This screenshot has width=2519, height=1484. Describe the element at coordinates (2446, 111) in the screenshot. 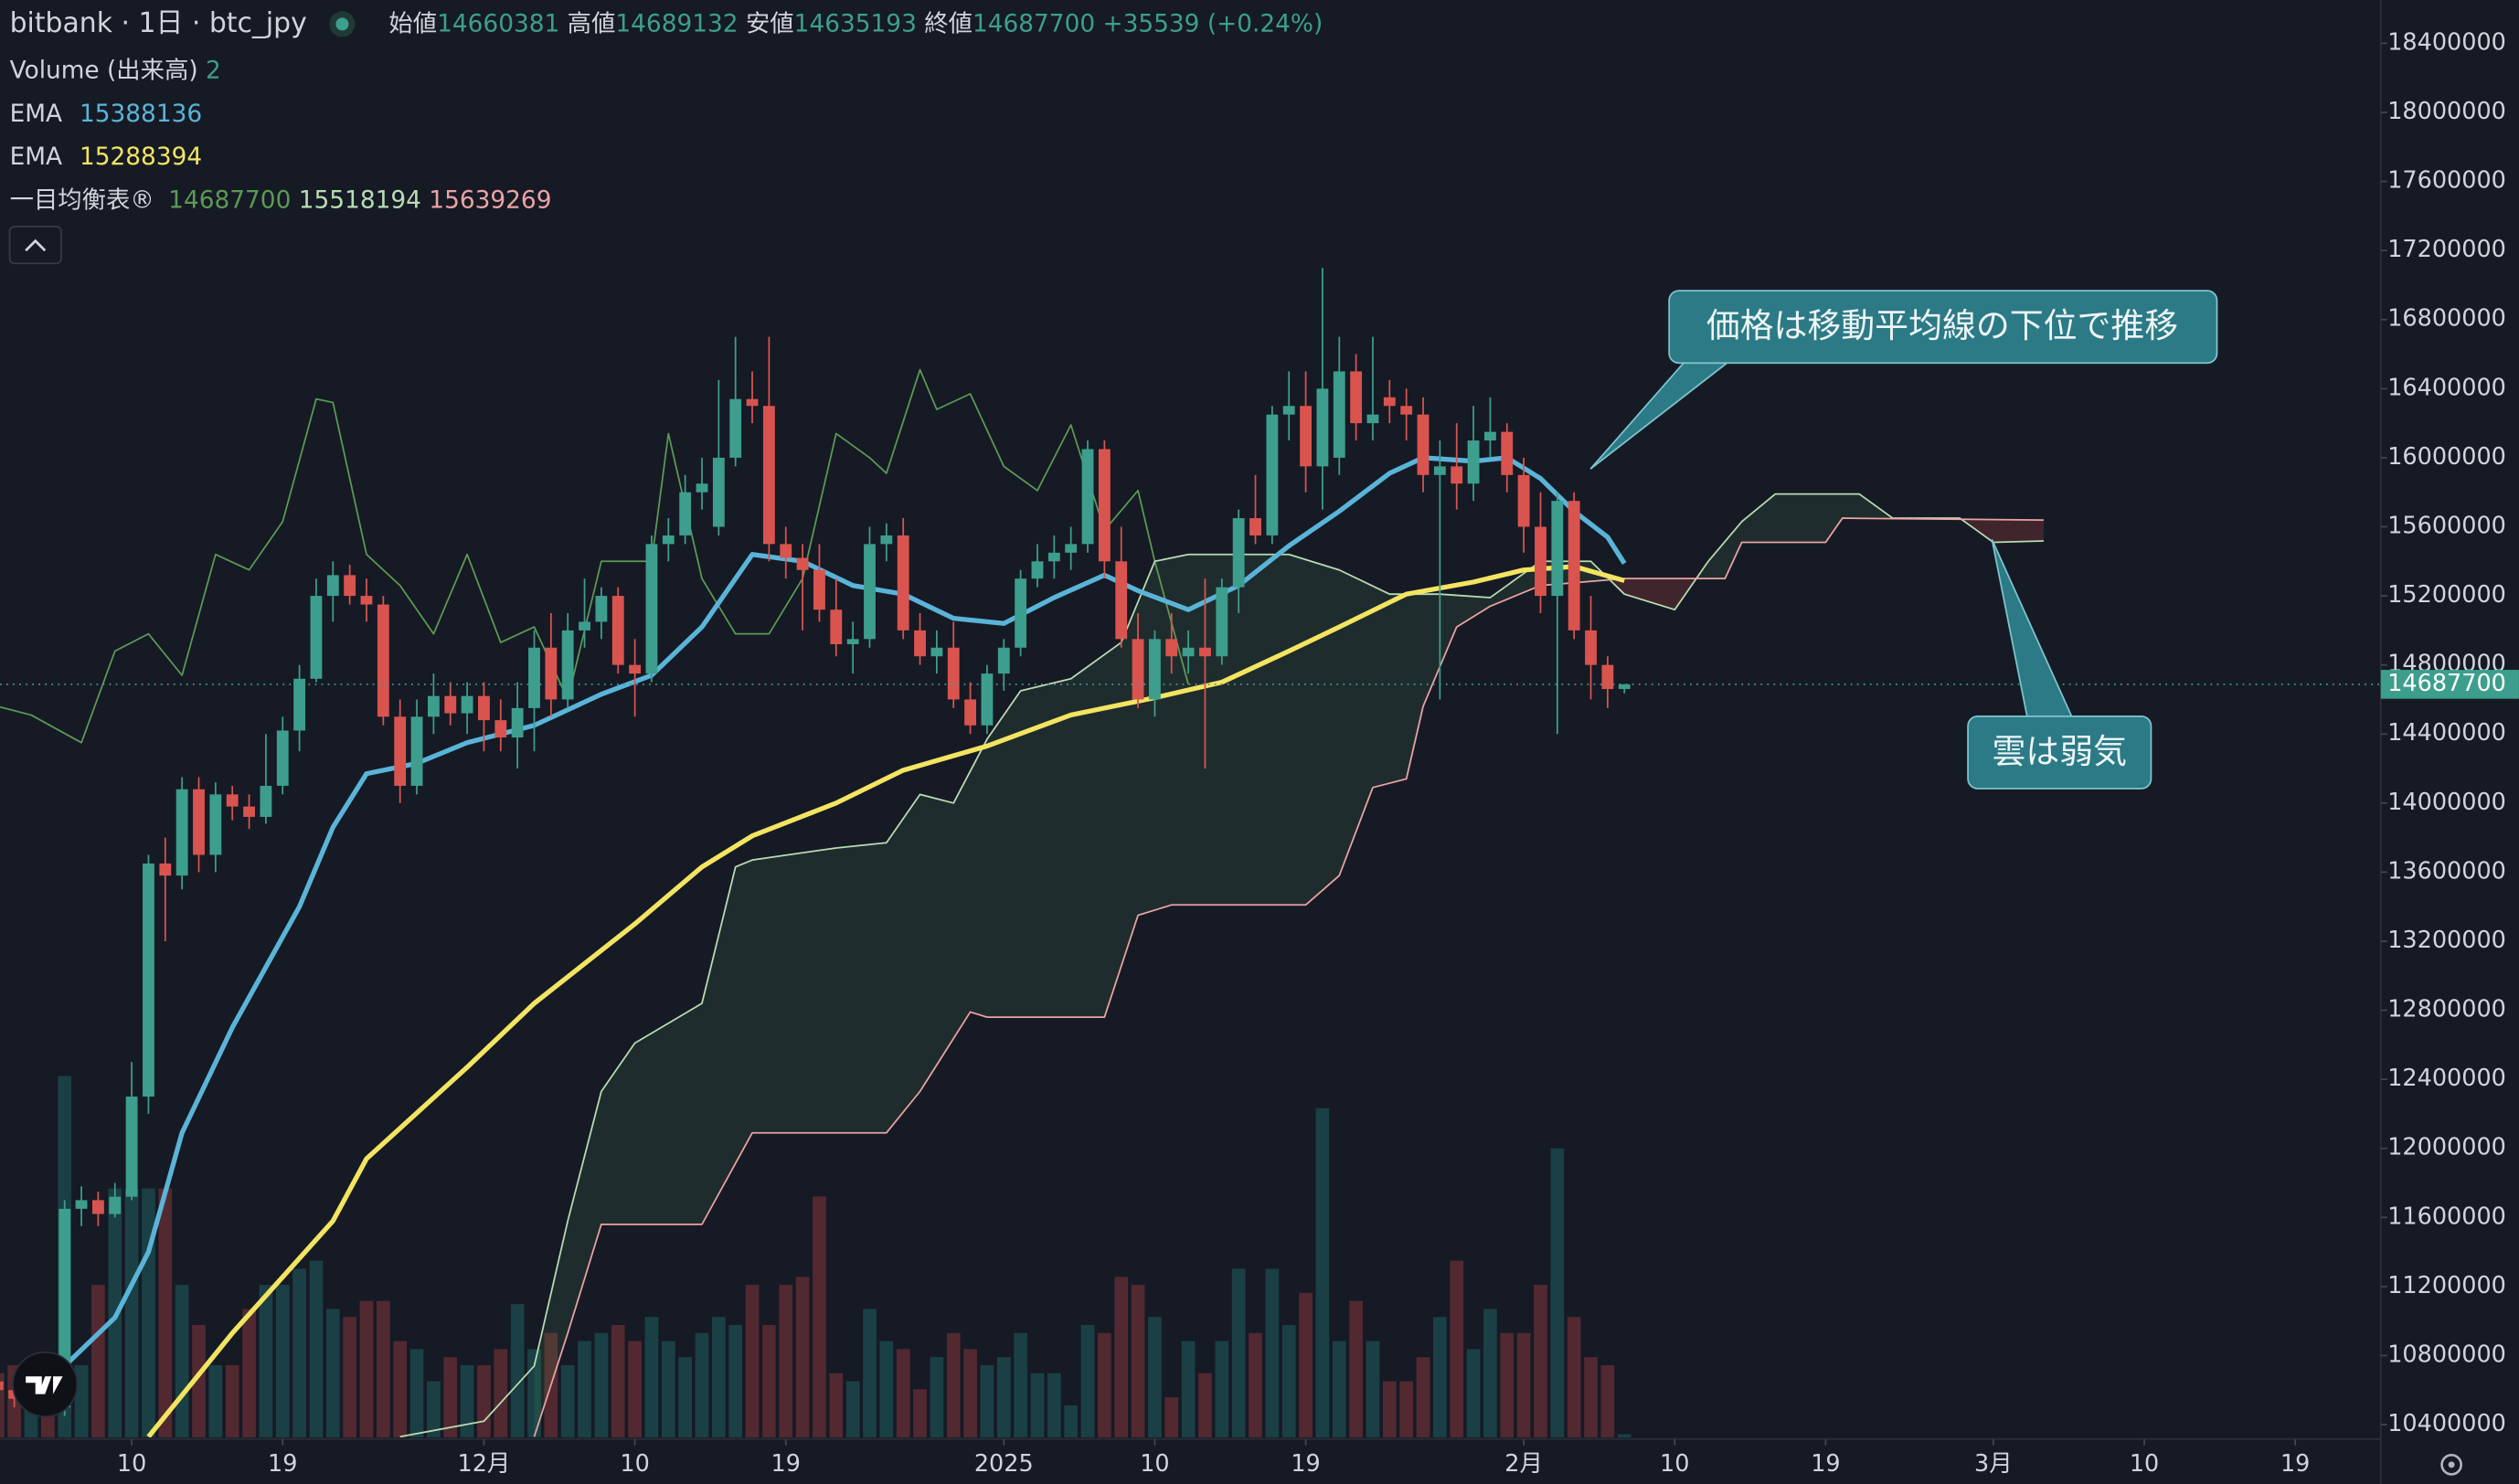

I see `y-tick-label: 18000000` at that location.